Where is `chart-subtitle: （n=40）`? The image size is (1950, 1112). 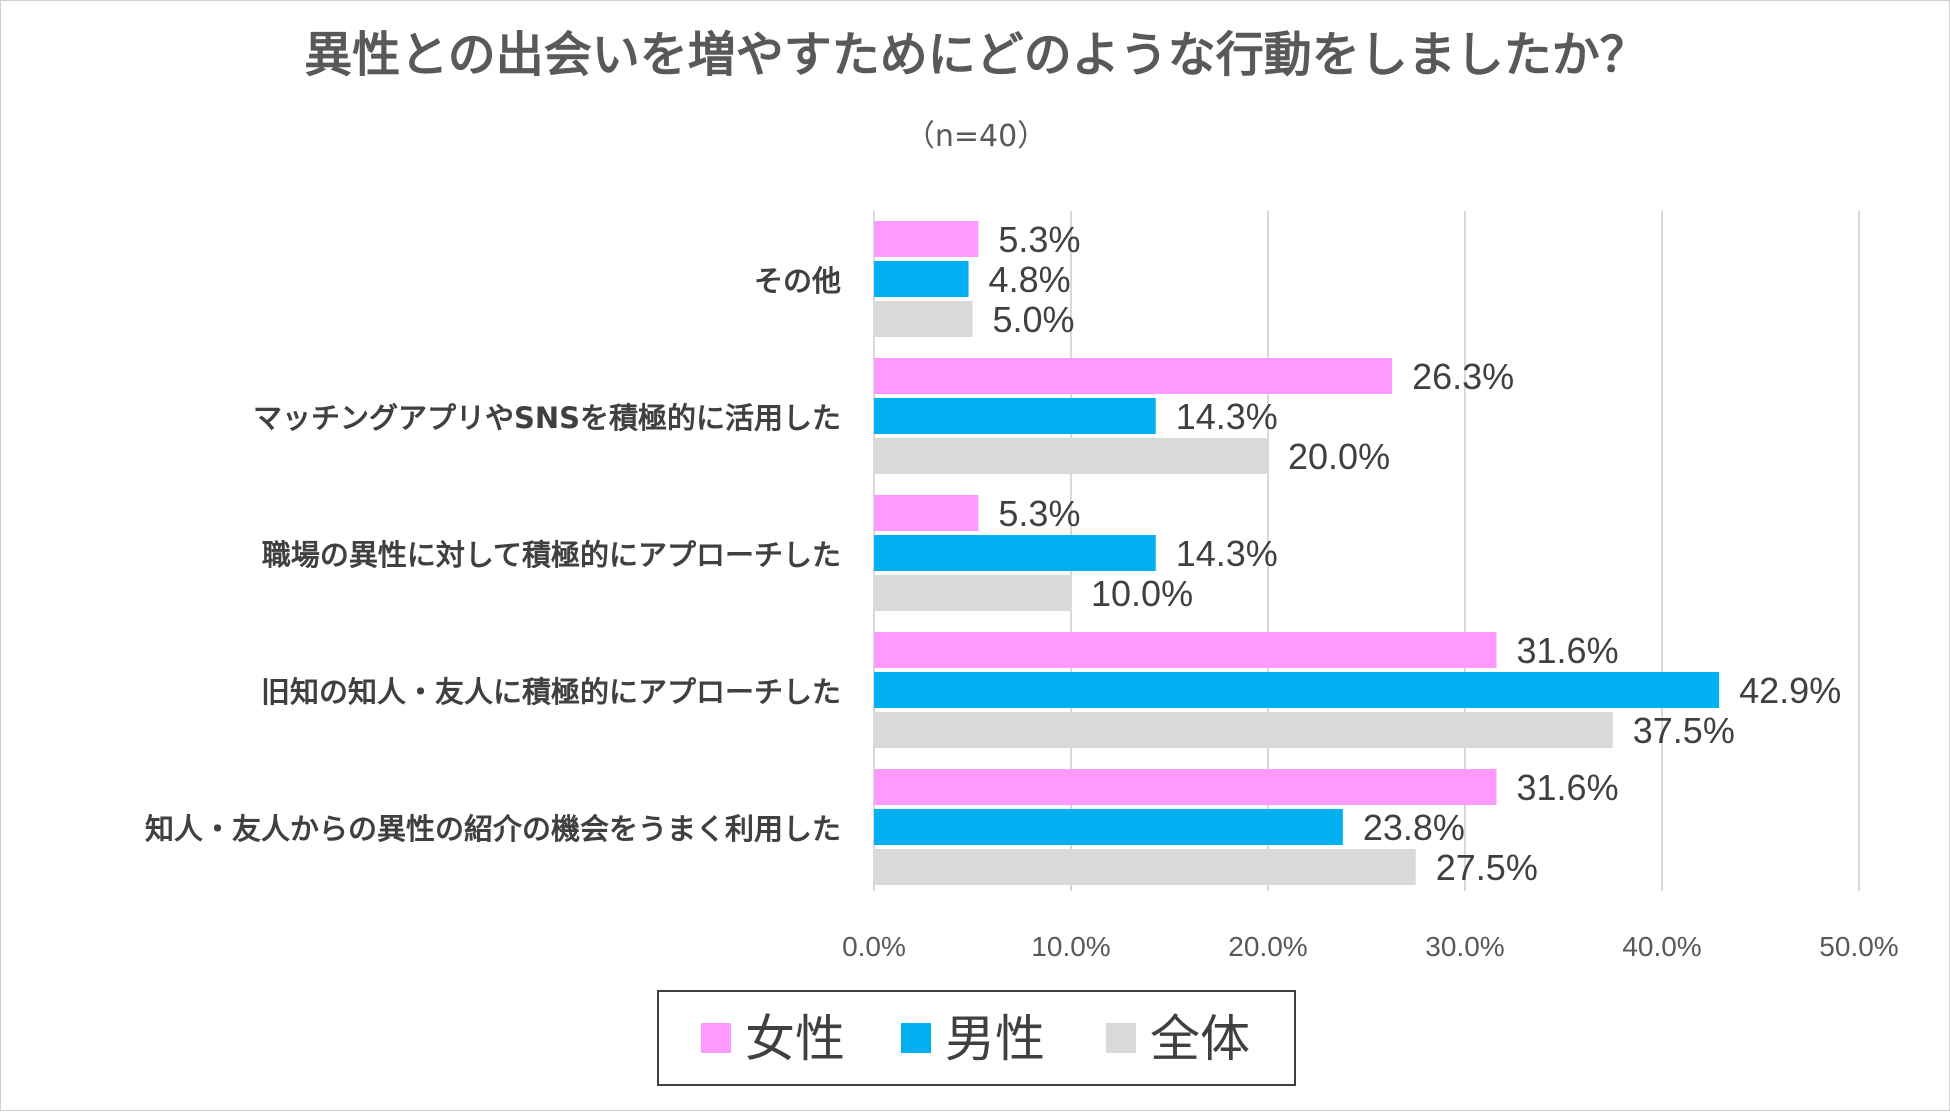
chart-subtitle: （n=40） is located at coordinates (976, 136).